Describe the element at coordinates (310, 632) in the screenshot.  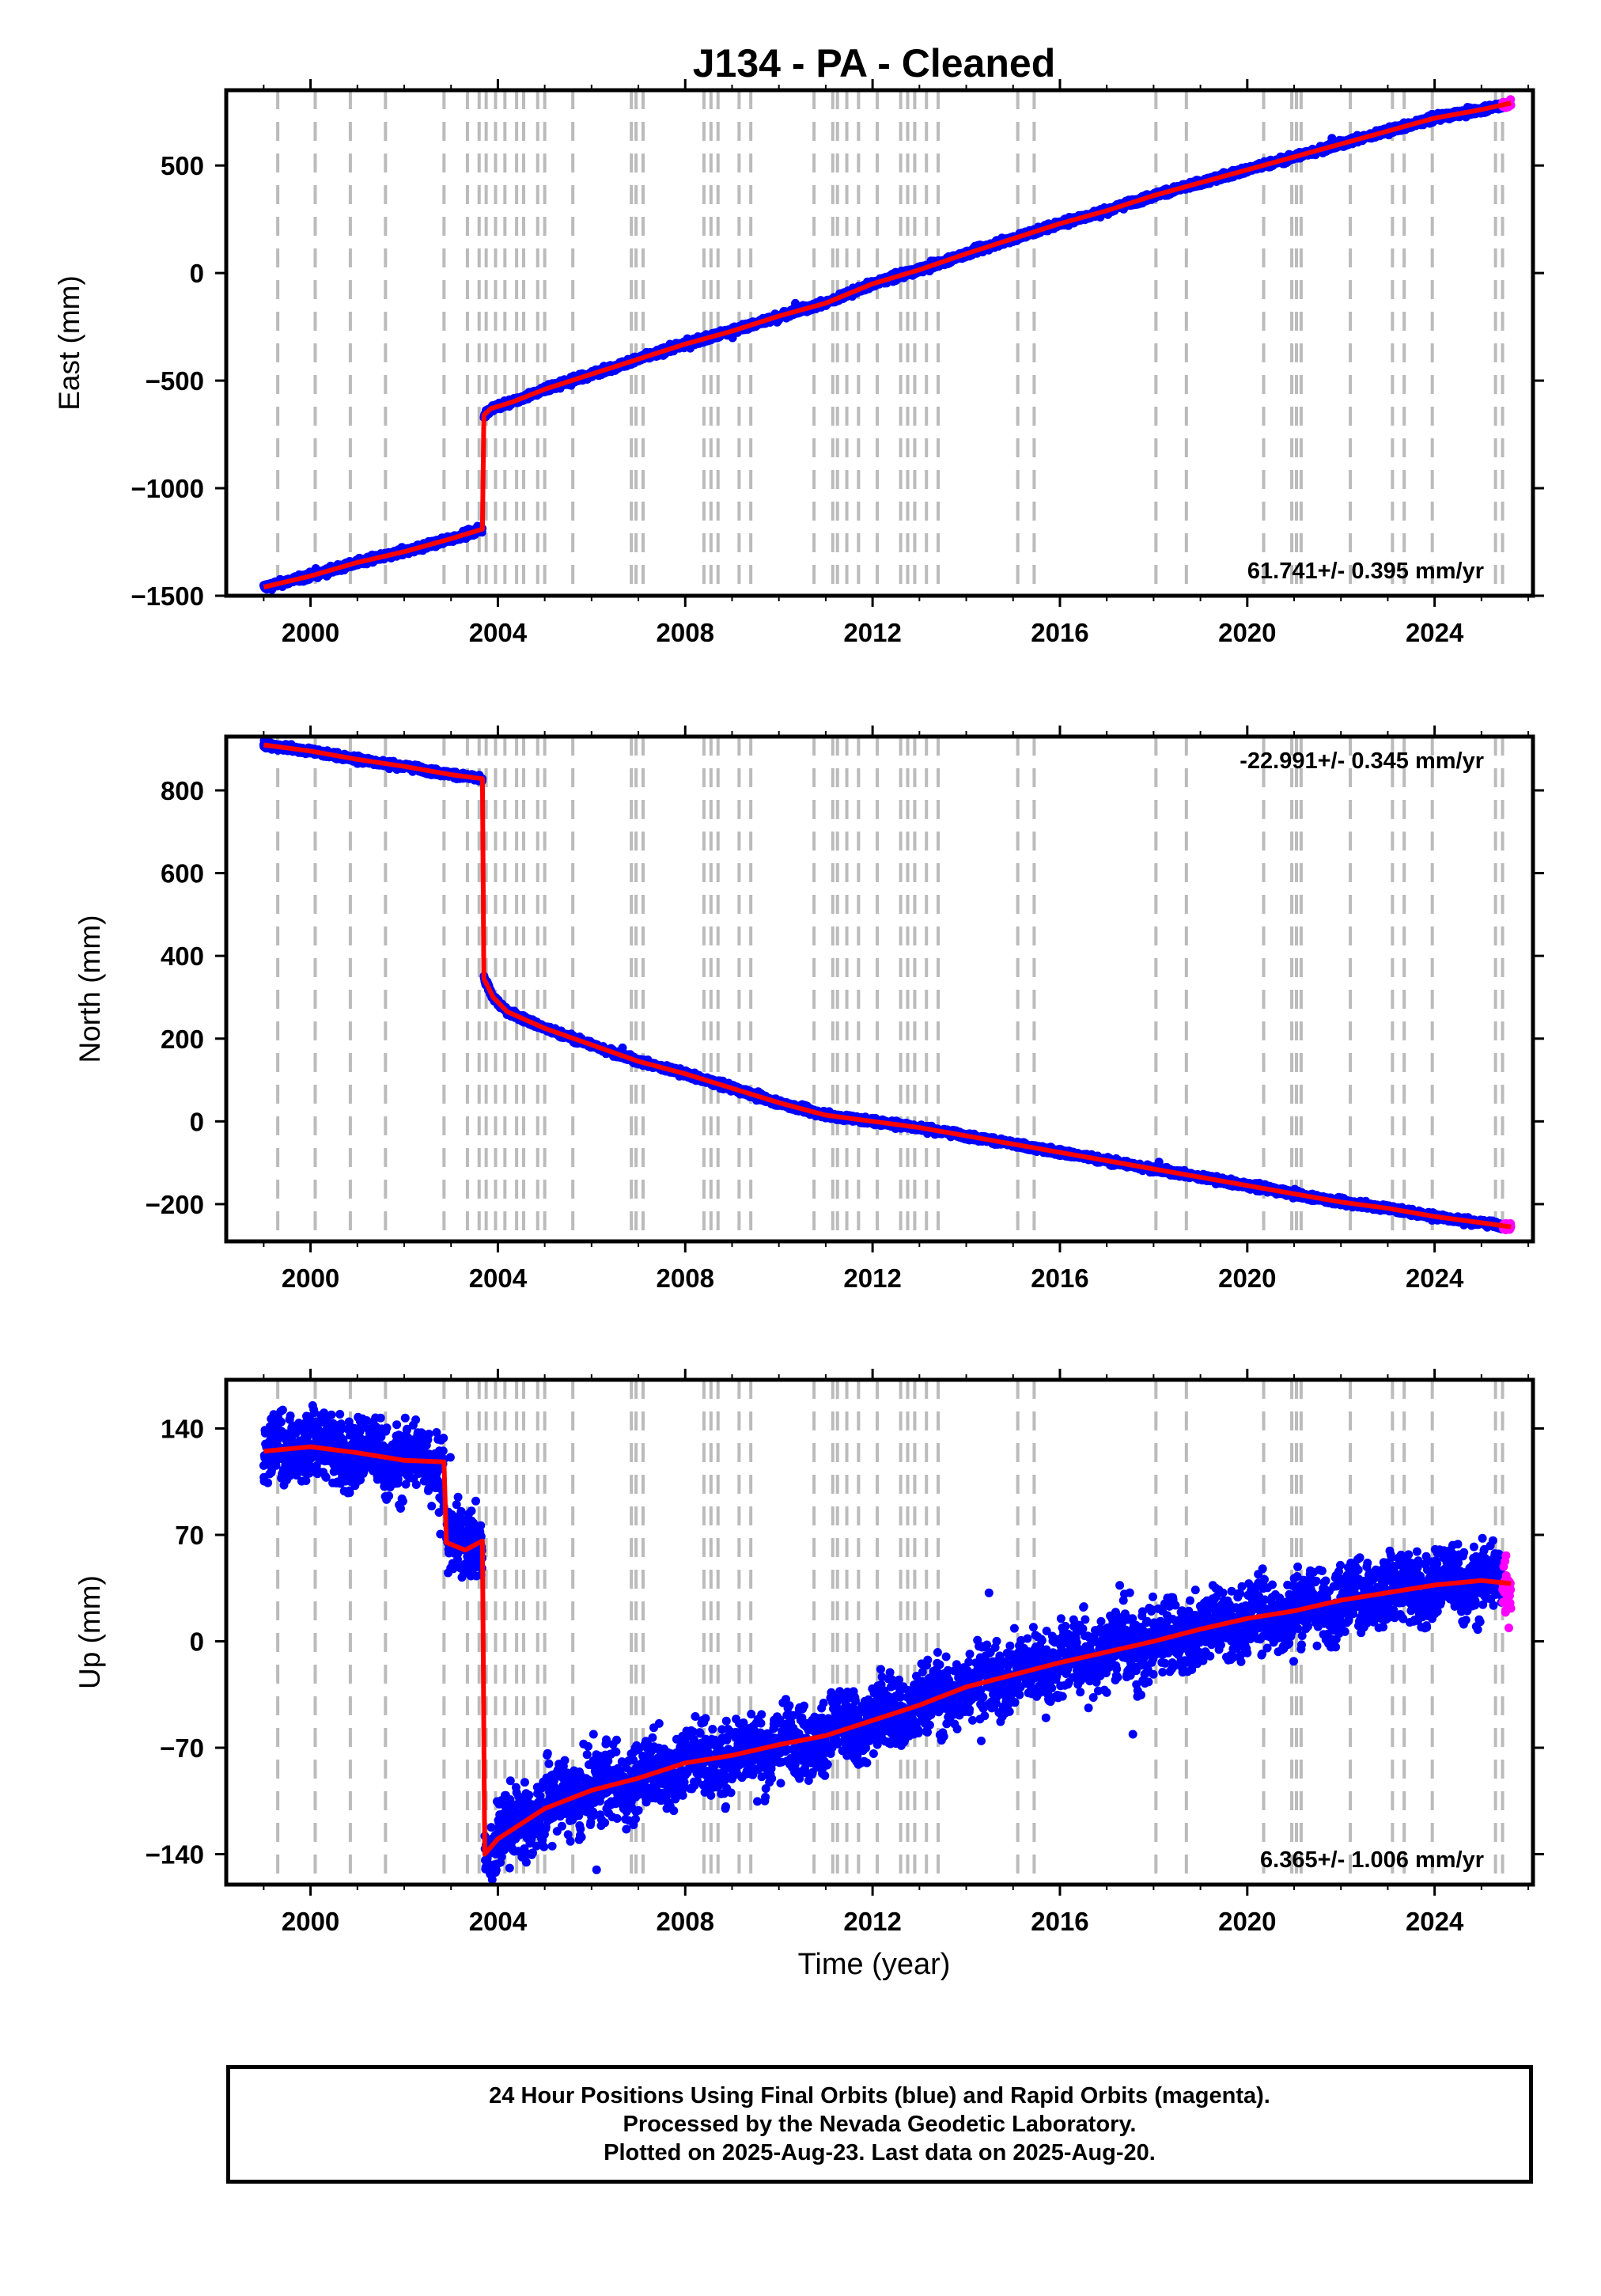
I see `x-tick-label: 2000` at that location.